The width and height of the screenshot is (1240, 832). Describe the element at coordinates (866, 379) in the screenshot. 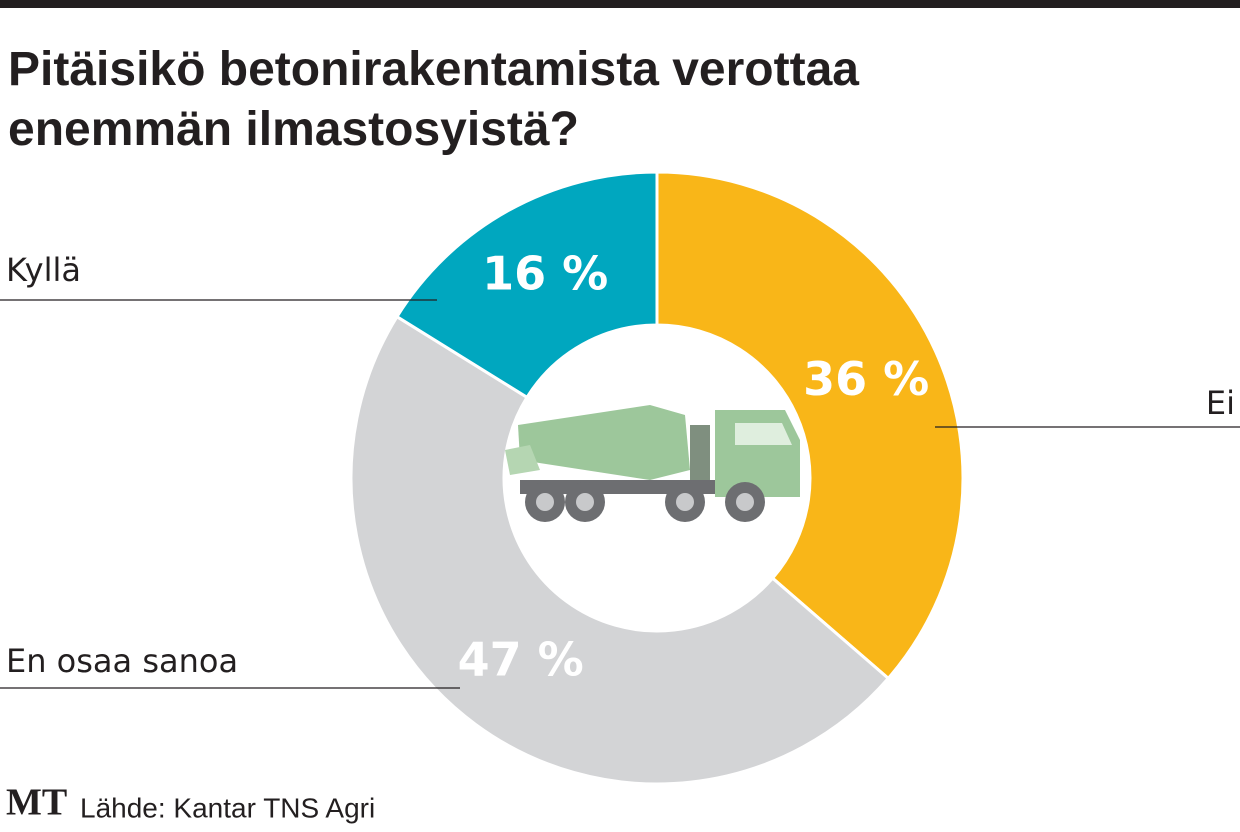

I see `value-label: 36 %` at that location.